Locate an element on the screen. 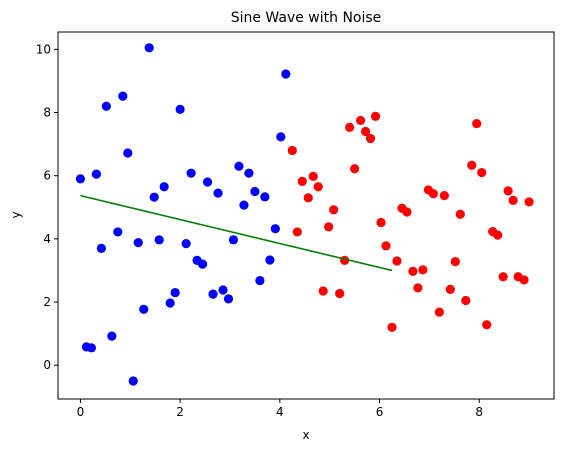  y-tick-label: 2 is located at coordinates (47, 302).